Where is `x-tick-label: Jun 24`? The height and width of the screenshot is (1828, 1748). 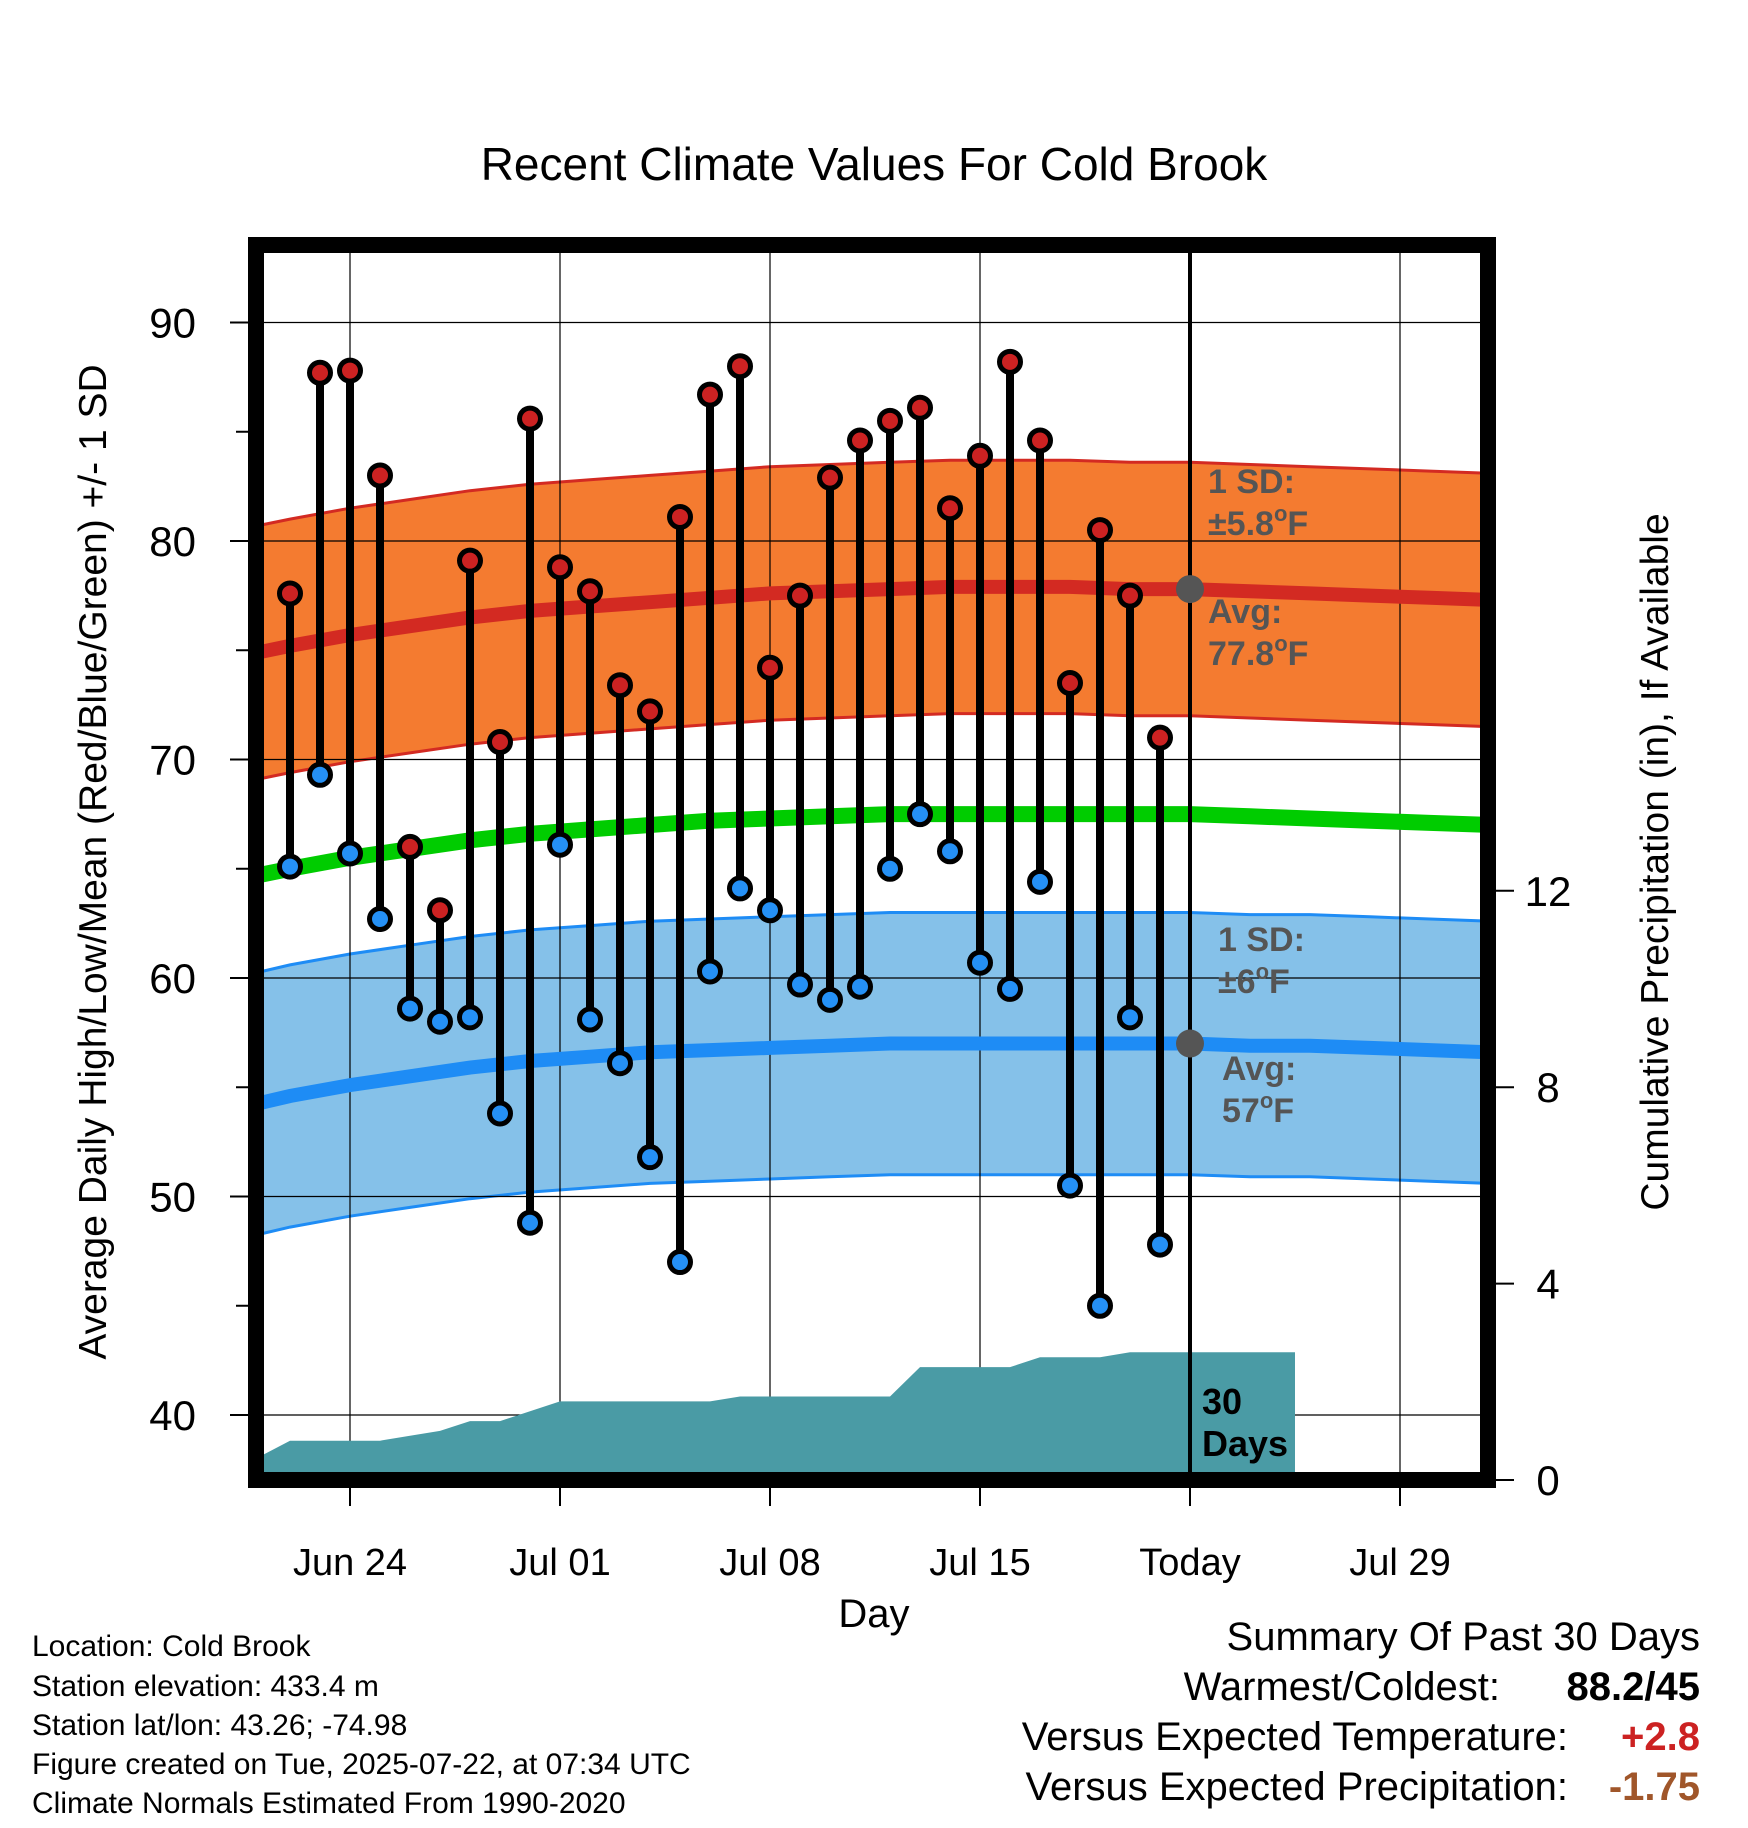
x-tick-label: Jun 24 is located at coordinates (350, 1563).